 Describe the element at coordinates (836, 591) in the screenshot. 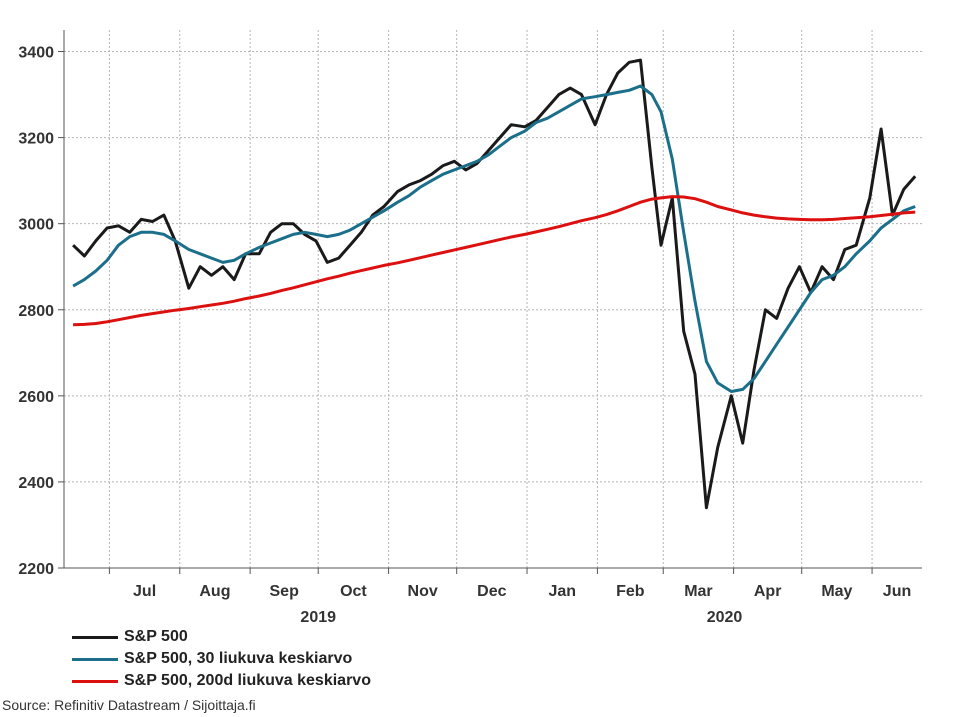

I see `x-tick-label: May` at that location.